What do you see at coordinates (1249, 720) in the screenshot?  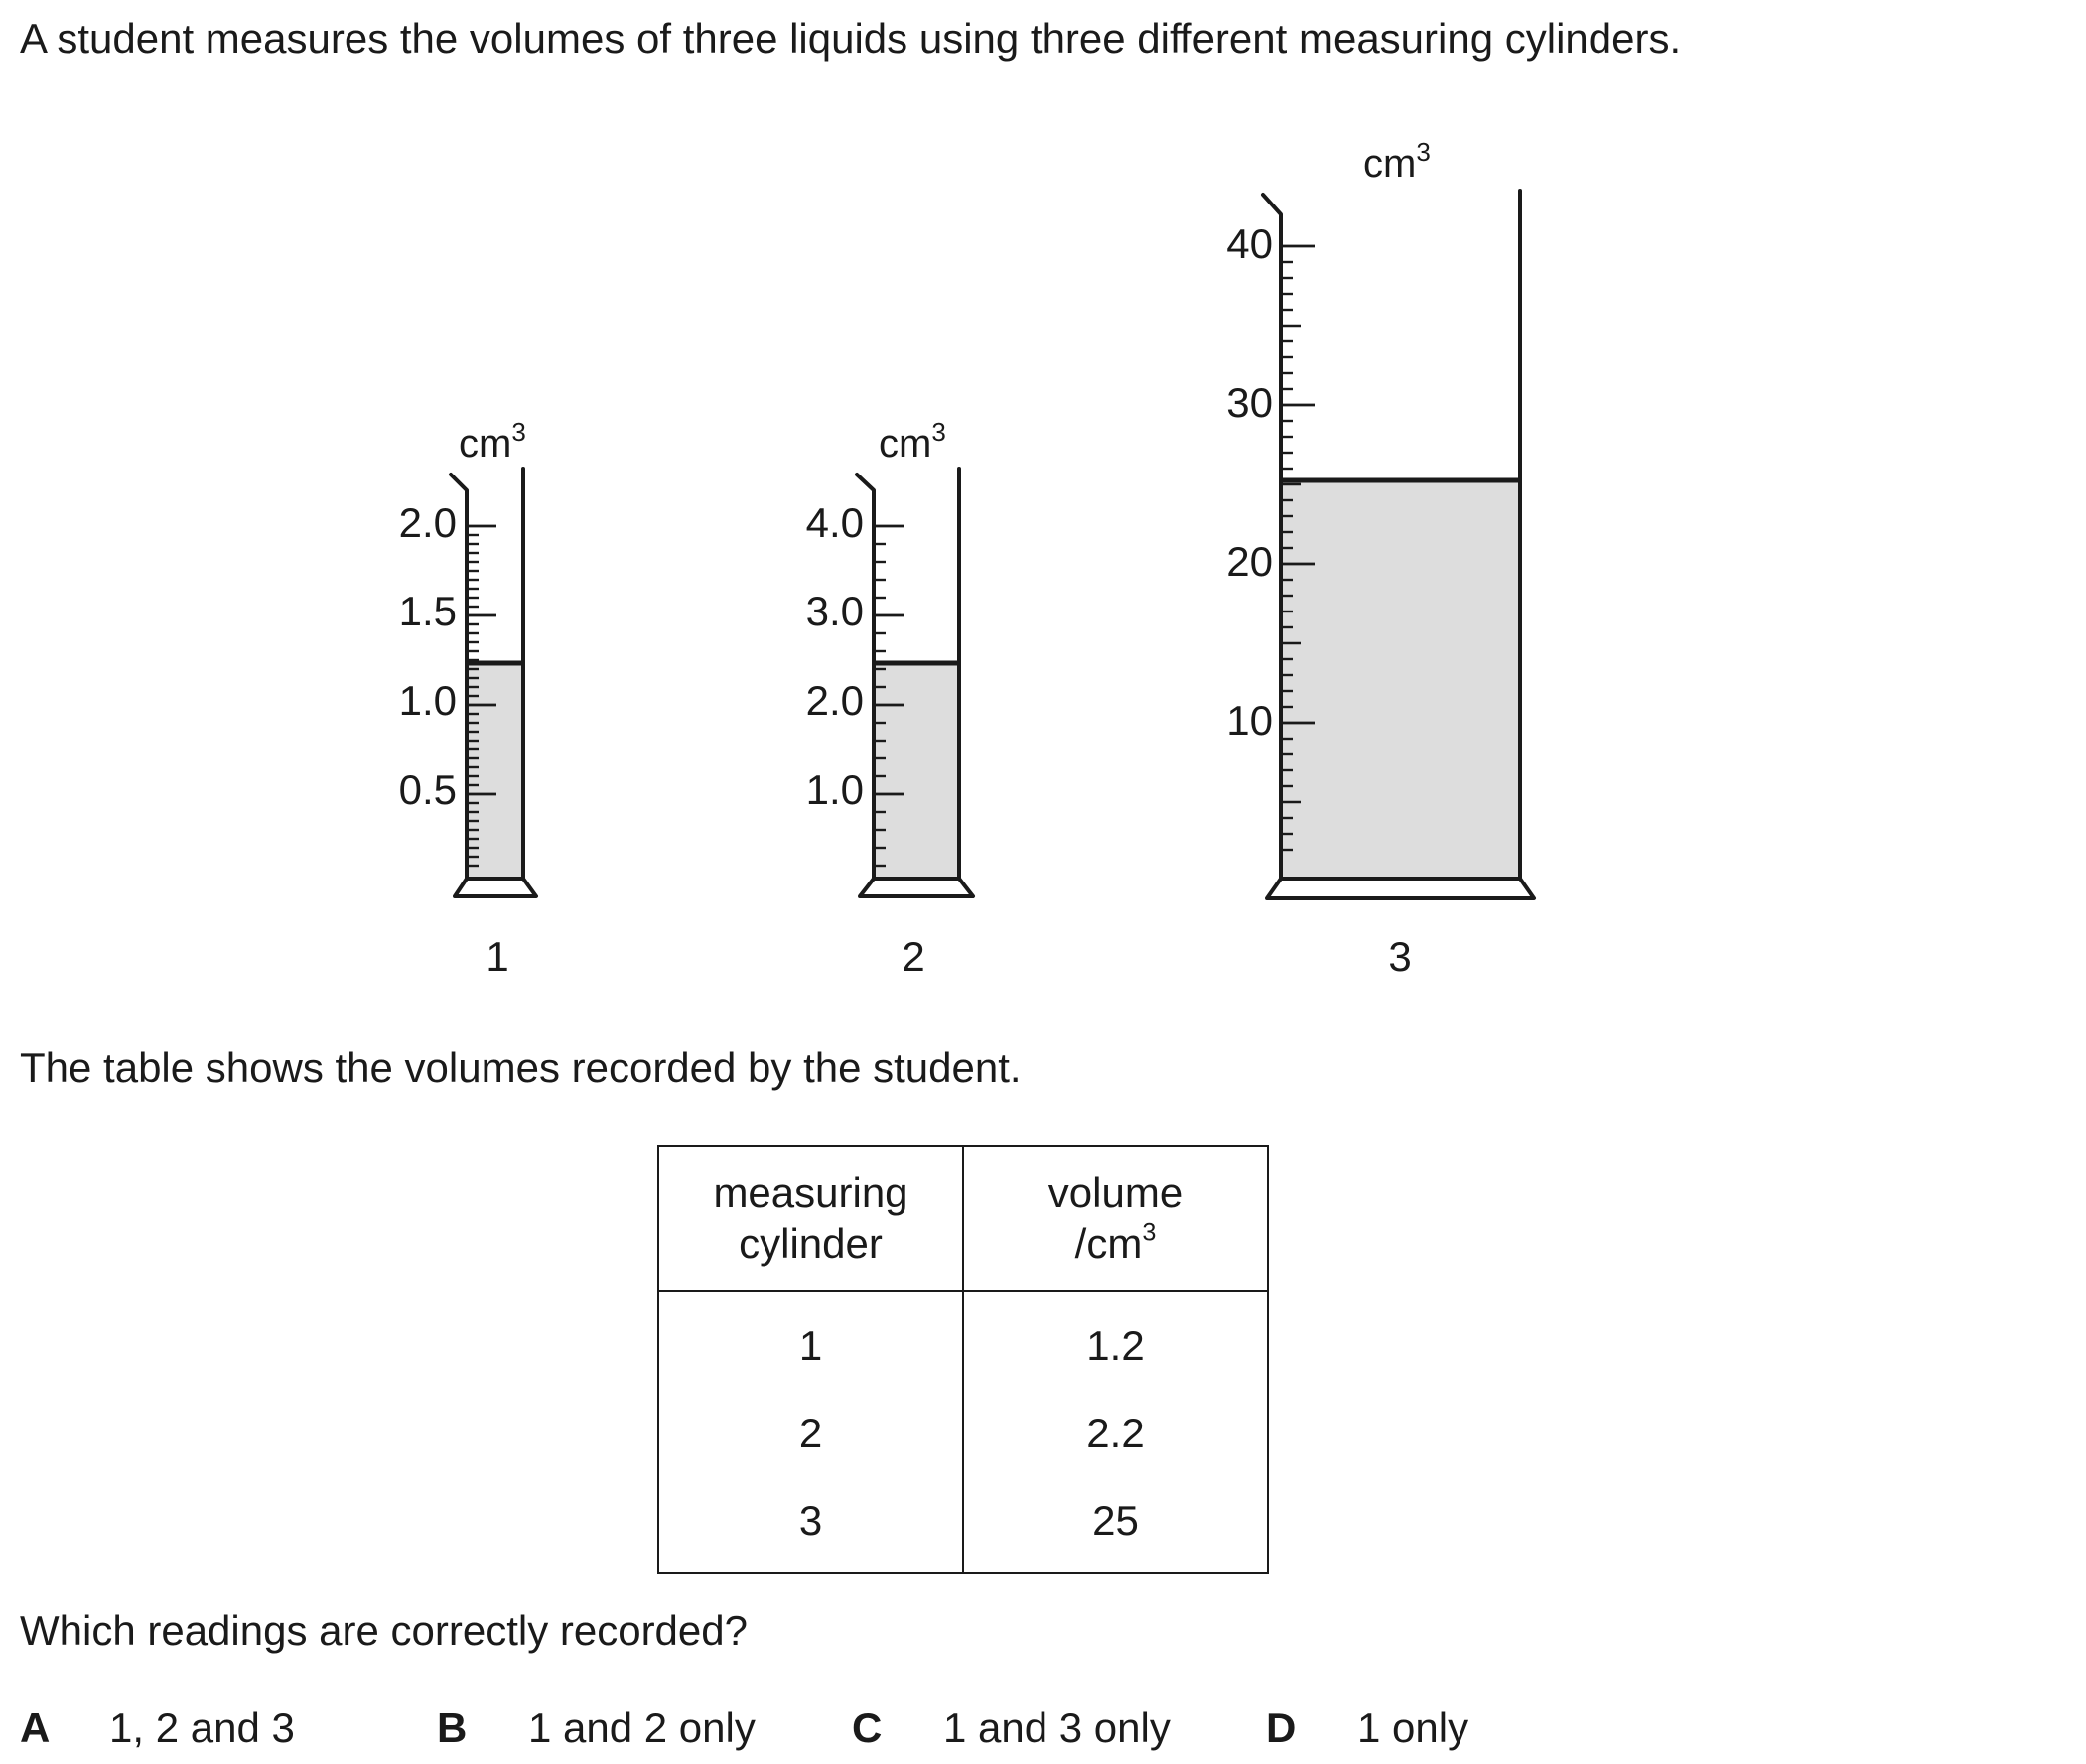 I see `cylinder-3-scale-label: 10` at bounding box center [1249, 720].